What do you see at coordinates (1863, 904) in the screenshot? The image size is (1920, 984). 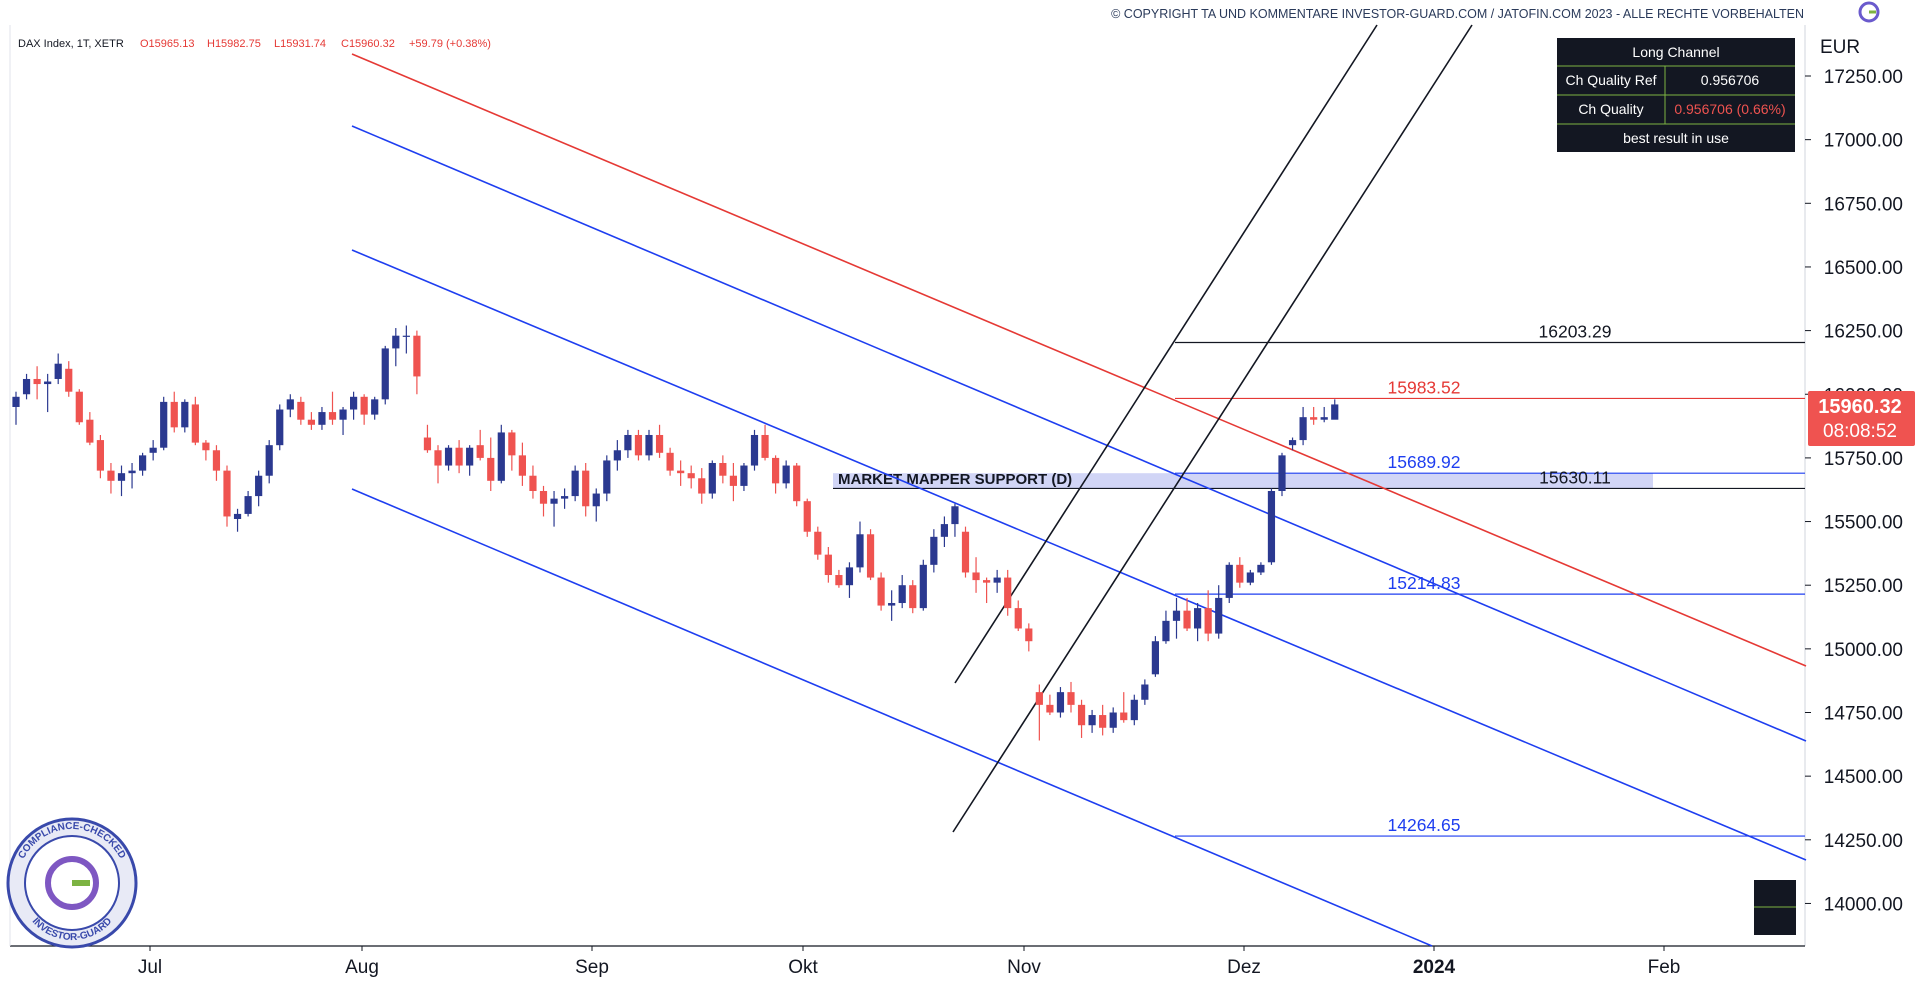 I see `price-tick-label: 14000.00` at bounding box center [1863, 904].